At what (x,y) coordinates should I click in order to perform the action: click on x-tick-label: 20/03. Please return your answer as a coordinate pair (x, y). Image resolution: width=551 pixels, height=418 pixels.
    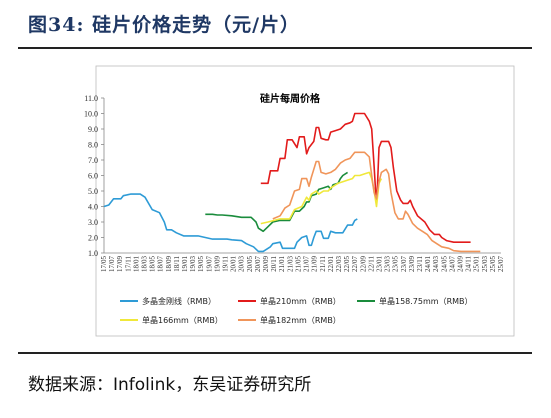
    Looking at the image, I should click on (242, 264).